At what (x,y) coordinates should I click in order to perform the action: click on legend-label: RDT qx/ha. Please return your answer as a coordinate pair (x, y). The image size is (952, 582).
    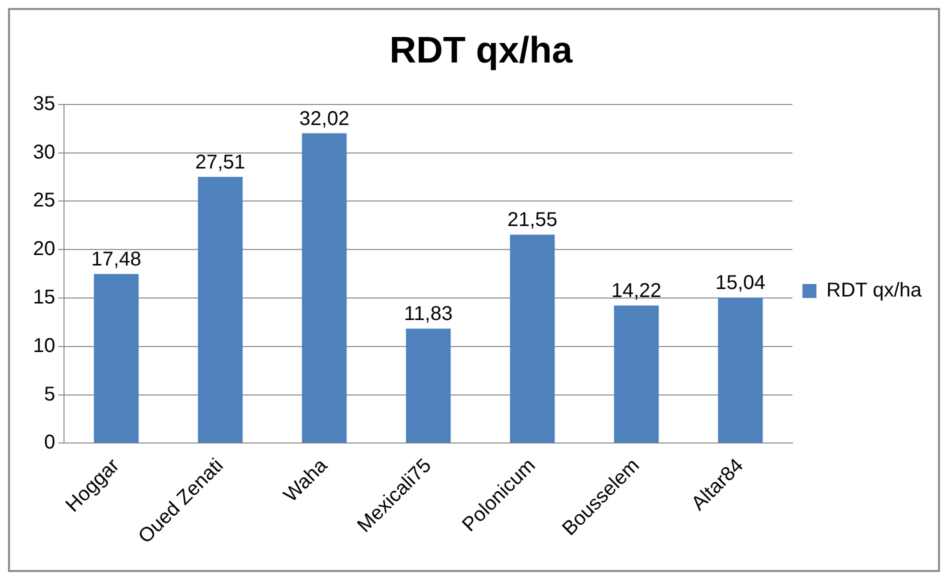
    Looking at the image, I should click on (874, 291).